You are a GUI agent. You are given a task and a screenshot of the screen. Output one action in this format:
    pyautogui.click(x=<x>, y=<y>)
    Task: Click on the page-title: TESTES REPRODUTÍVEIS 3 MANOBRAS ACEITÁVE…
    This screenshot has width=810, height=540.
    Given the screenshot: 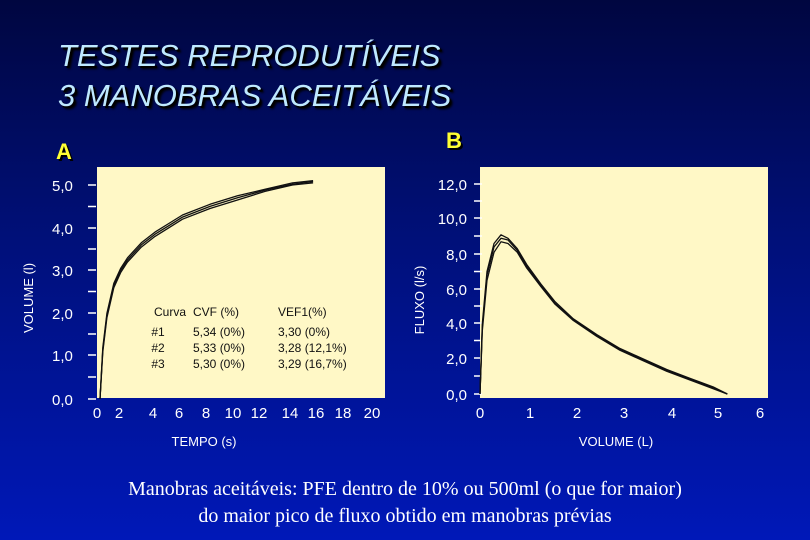 What is the action you would take?
    pyautogui.click(x=254, y=76)
    